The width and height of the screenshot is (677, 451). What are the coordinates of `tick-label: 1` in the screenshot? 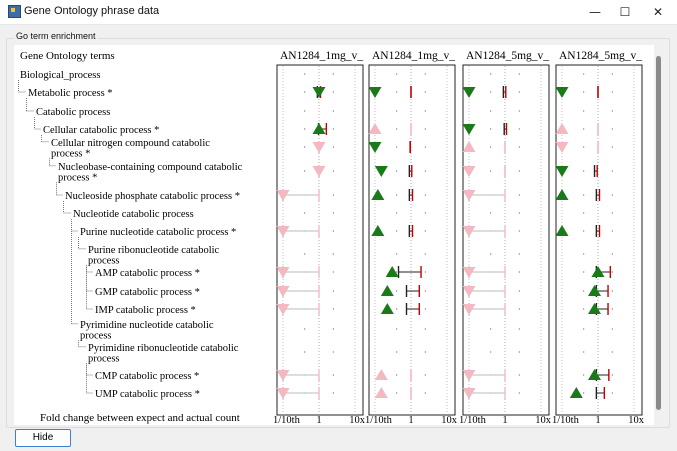 It's located at (504, 420).